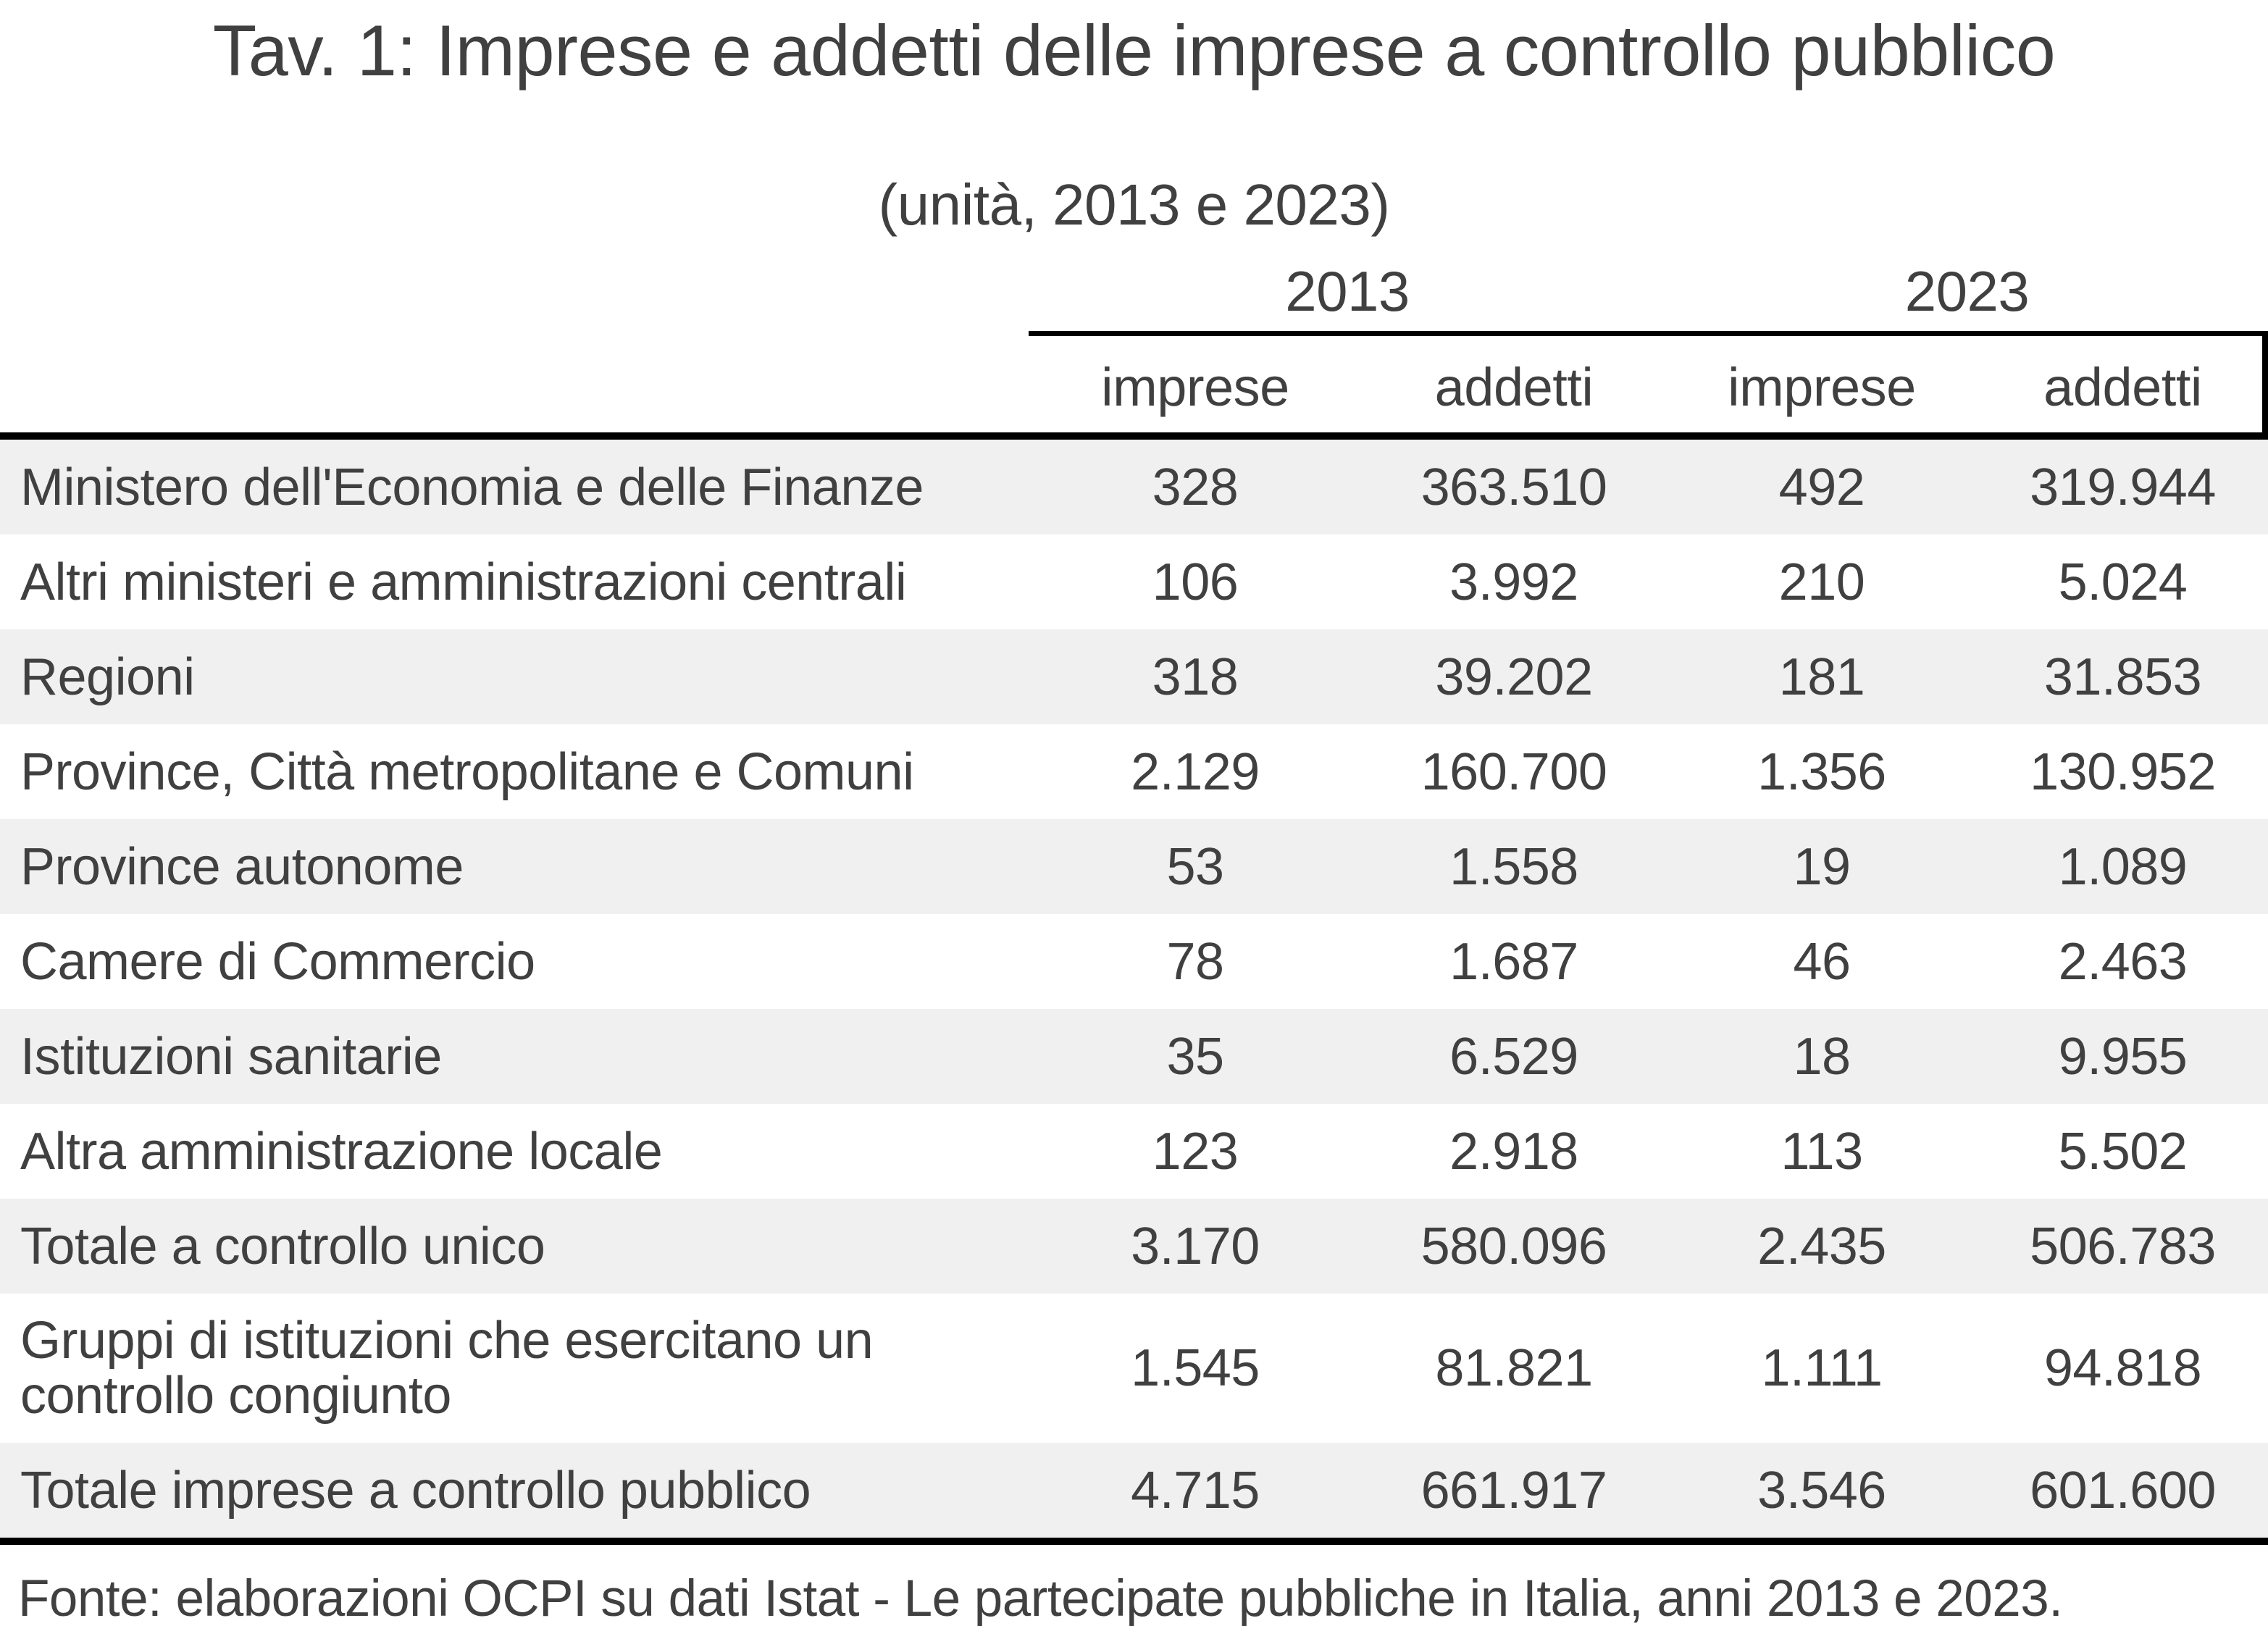  I want to click on table-row: Province autonome 53 1.558 19 1.089, so click(1134, 866).